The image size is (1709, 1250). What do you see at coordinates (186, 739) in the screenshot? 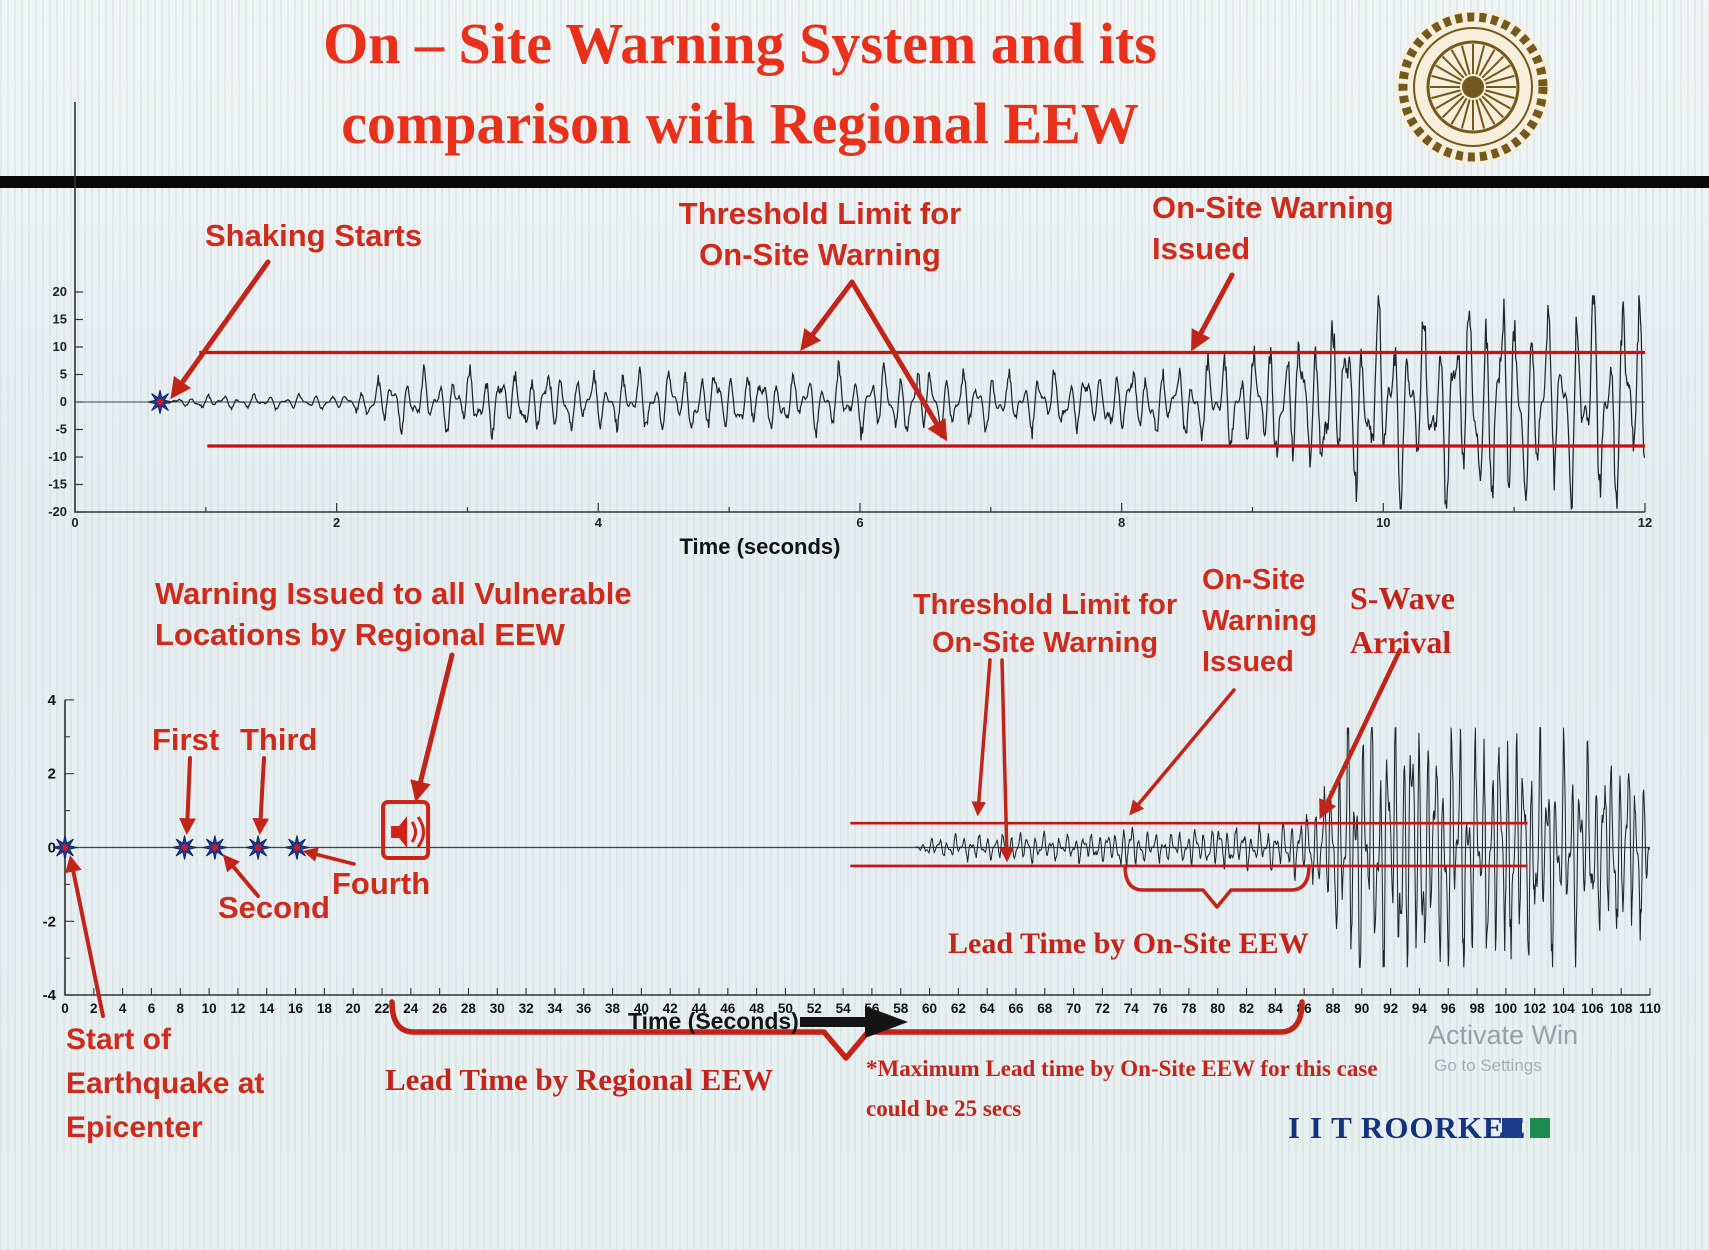
I see `first-warning-label: First` at bounding box center [186, 739].